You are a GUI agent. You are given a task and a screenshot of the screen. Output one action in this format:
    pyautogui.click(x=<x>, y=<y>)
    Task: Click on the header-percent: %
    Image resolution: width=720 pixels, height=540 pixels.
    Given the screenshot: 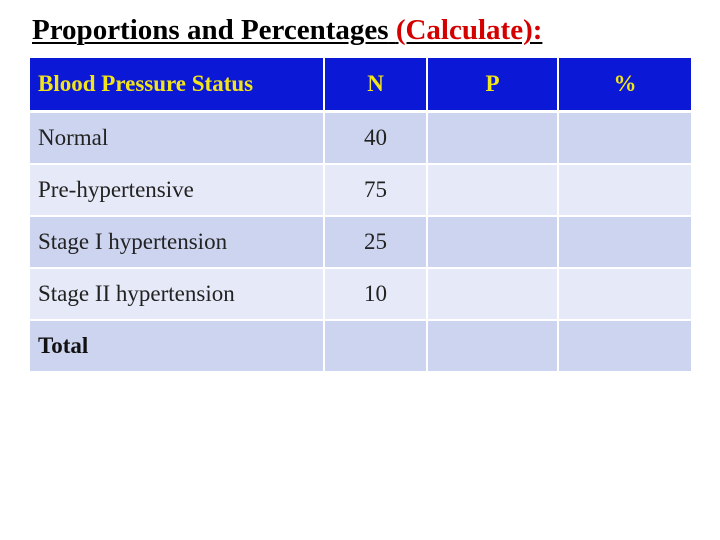 What is the action you would take?
    pyautogui.click(x=624, y=85)
    